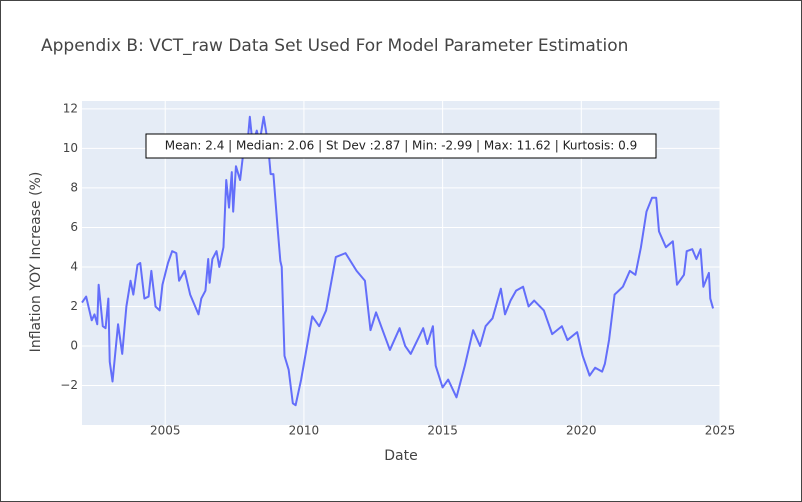 The height and width of the screenshot is (502, 802). Describe the element at coordinates (442, 431) in the screenshot. I see `x-tick-label: 2015` at that location.